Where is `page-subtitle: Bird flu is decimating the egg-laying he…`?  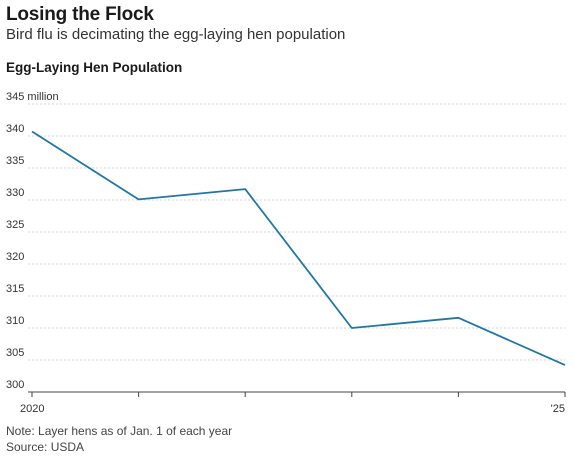
page-subtitle: Bird flu is decimating the egg-laying he… is located at coordinates (176, 34).